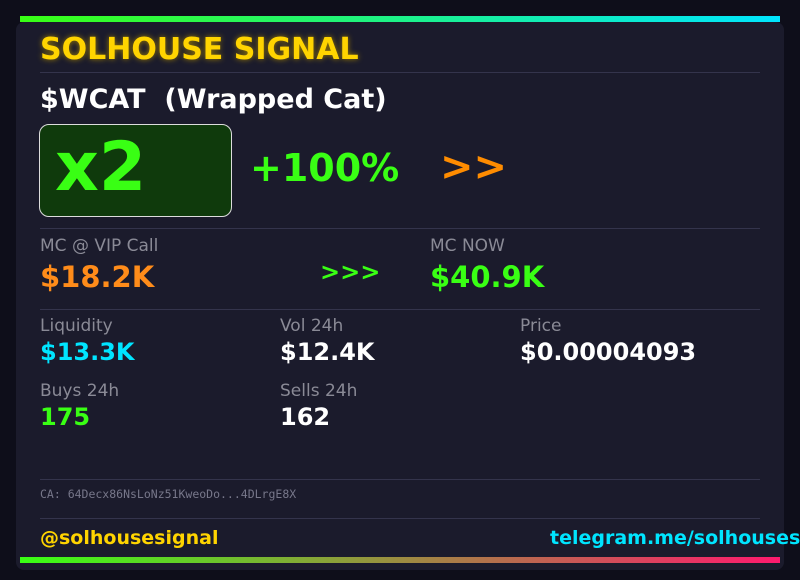 The image size is (800, 580). Describe the element at coordinates (80, 391) in the screenshot. I see `label: Buys 24h` at that location.